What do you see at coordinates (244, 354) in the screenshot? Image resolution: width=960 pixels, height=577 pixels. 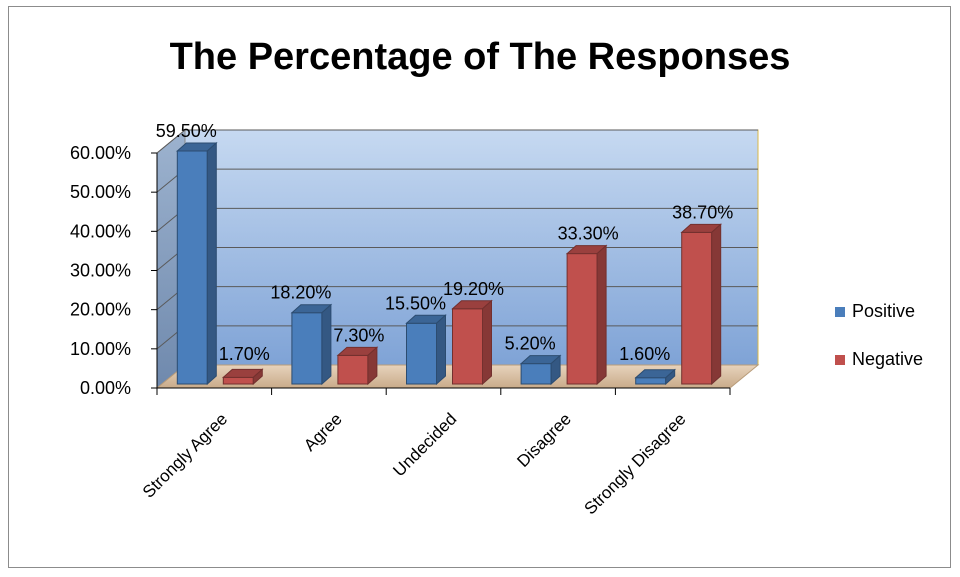 I see `data-label-negative: 1.70%` at bounding box center [244, 354].